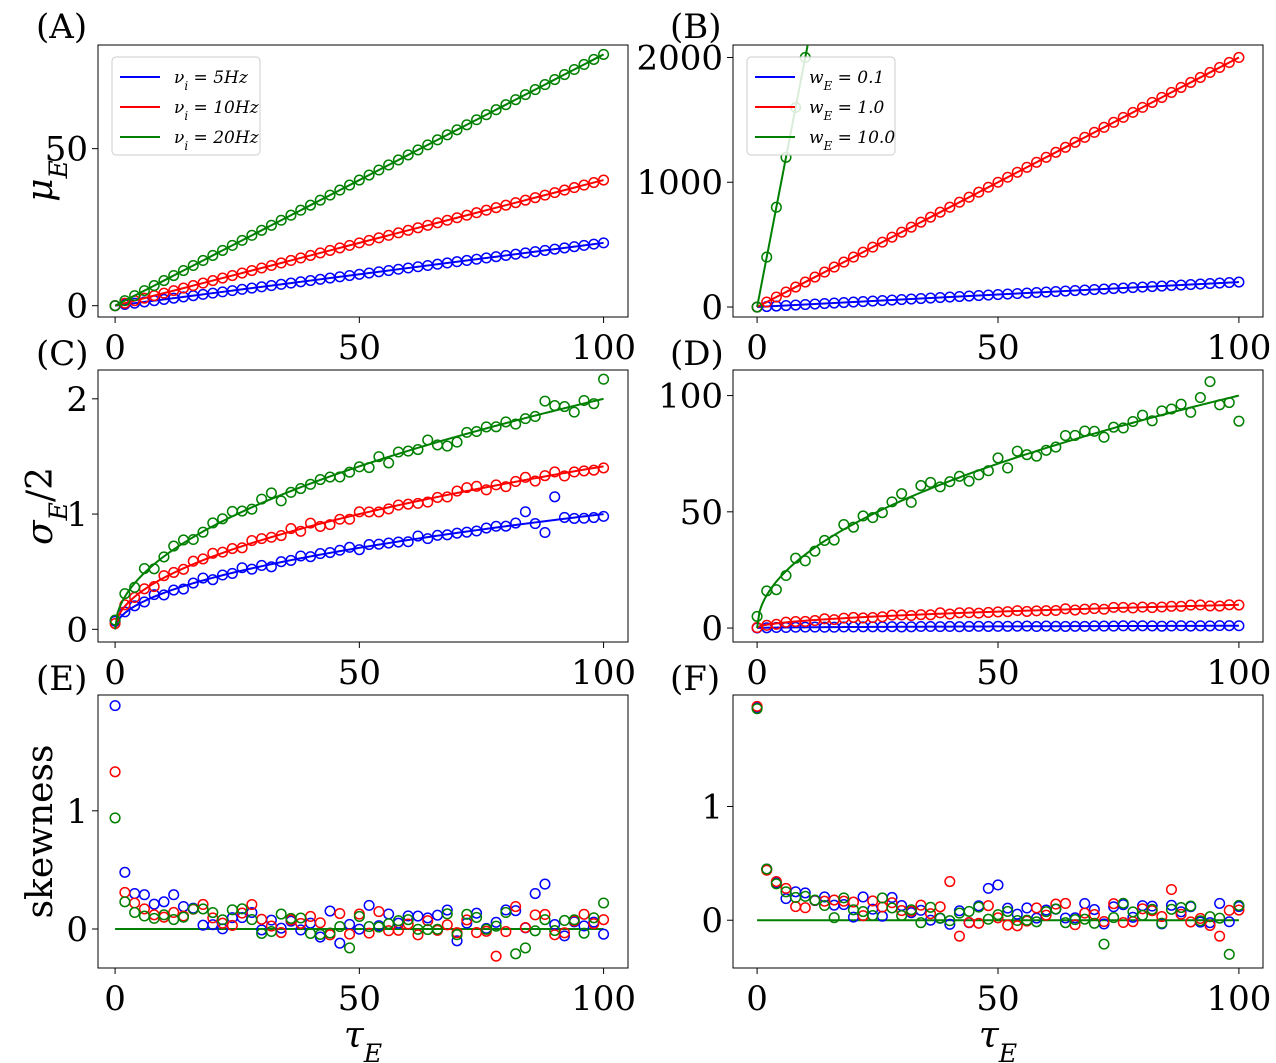 This screenshot has width=1276, height=1063. I want to click on legend-box, so click(821, 106).